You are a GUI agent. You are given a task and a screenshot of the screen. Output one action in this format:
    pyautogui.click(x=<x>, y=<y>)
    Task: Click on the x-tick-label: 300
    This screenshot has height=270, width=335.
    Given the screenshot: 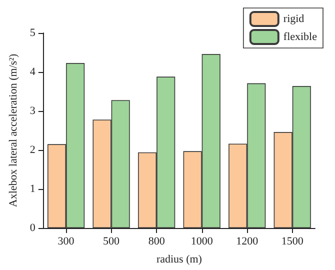 What is the action you would take?
    pyautogui.click(x=66, y=242)
    